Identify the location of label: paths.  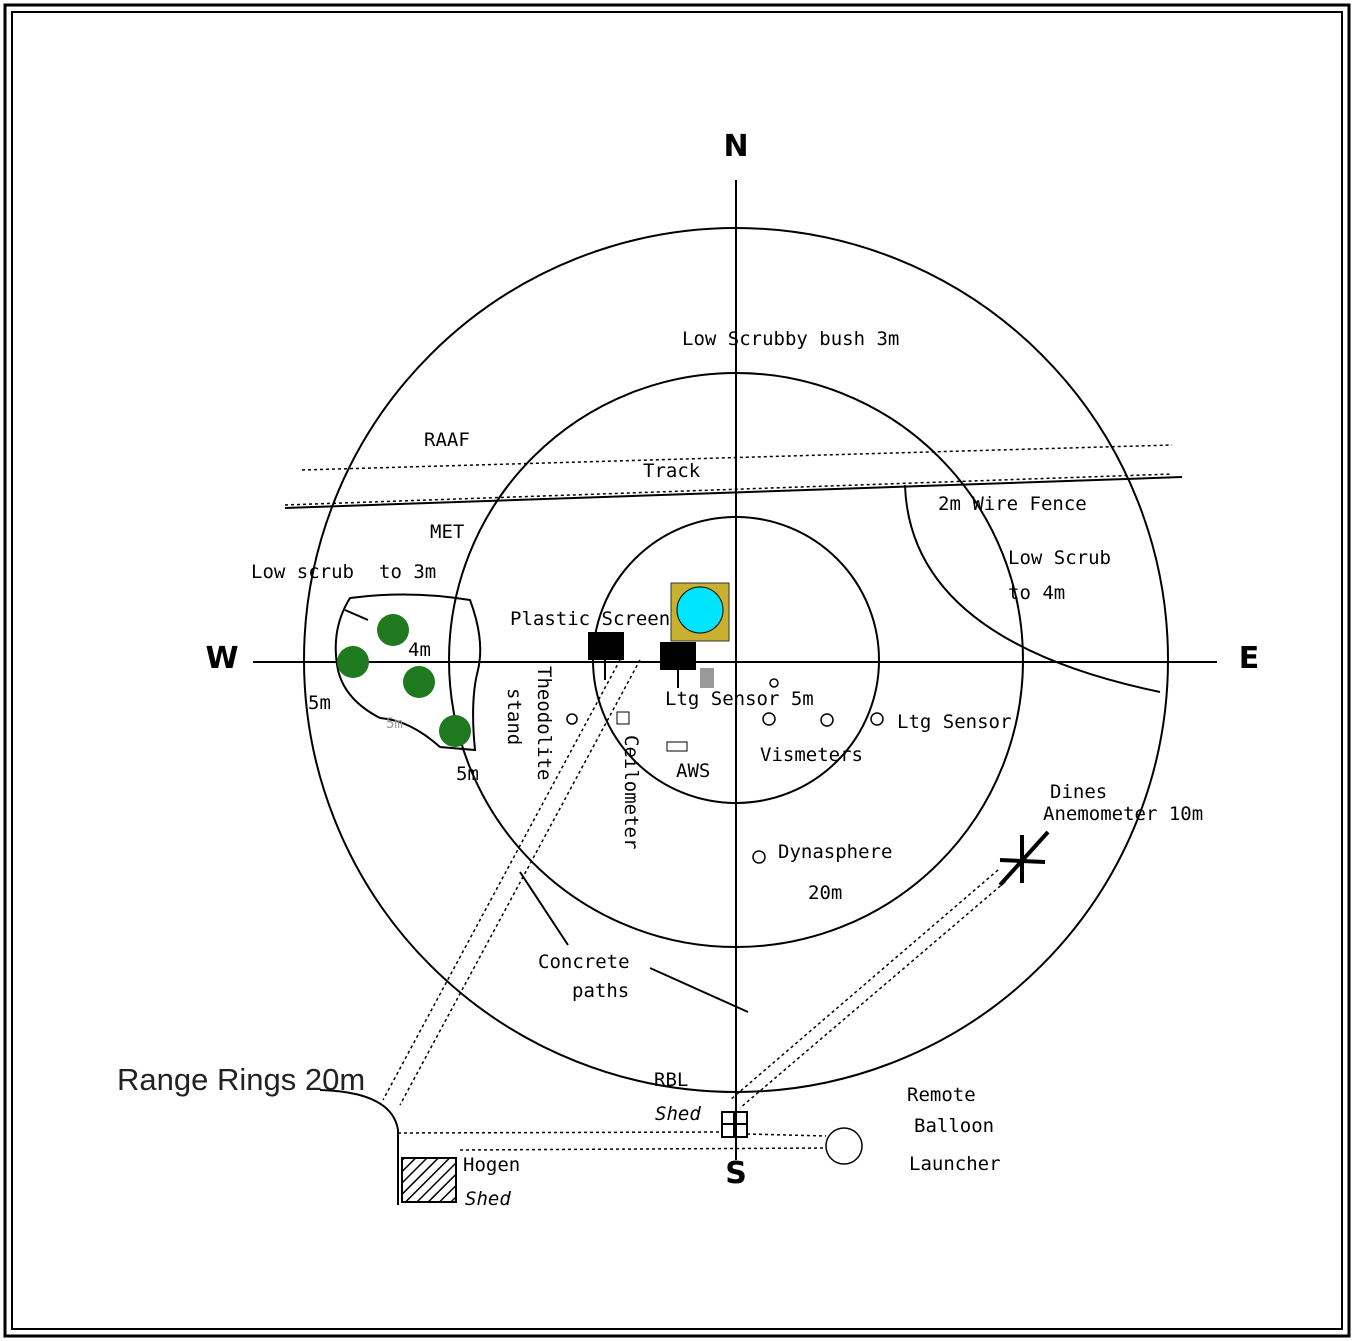
(600, 991).